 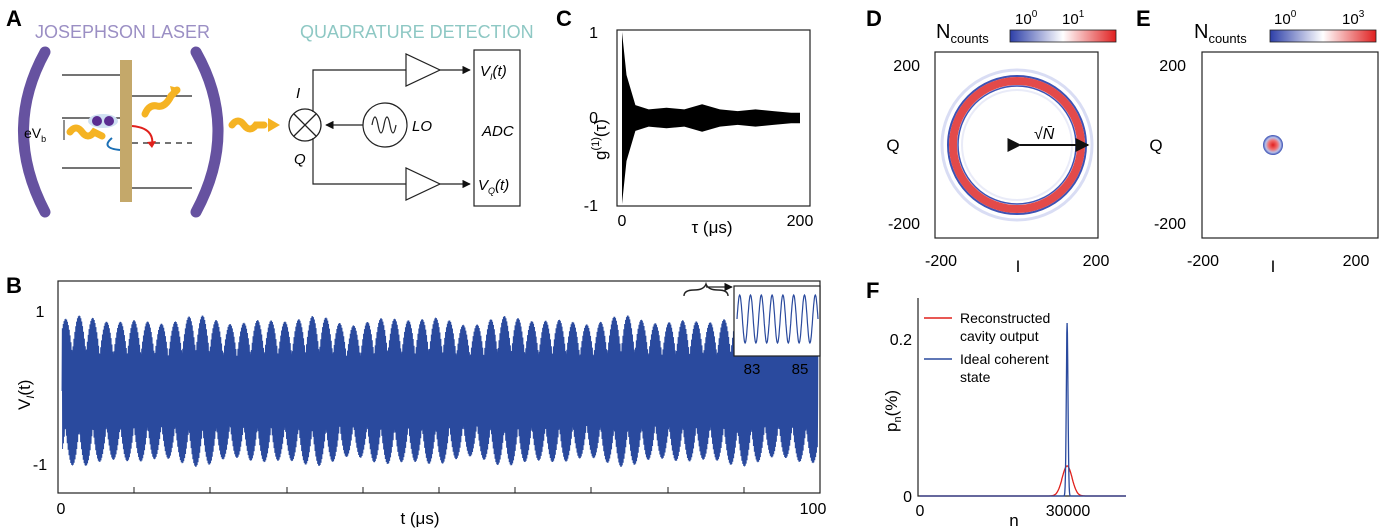 I want to click on panel-c-frame, so click(x=713, y=118).